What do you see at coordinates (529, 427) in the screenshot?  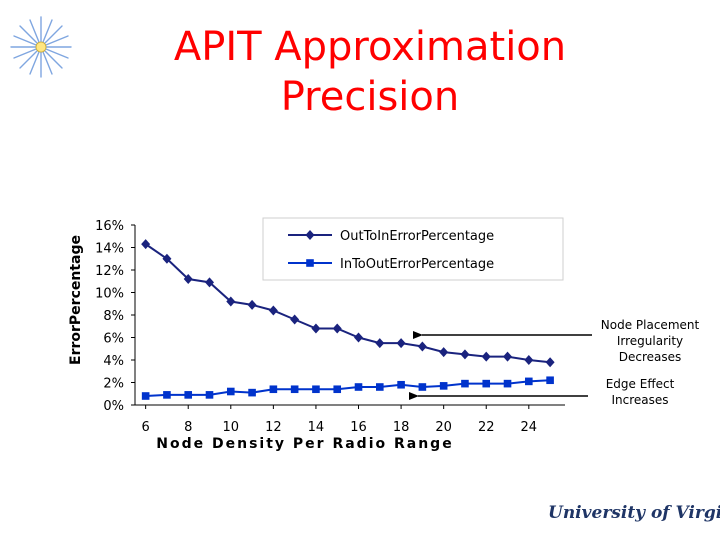 I see `x-tick-label: 24` at bounding box center [529, 427].